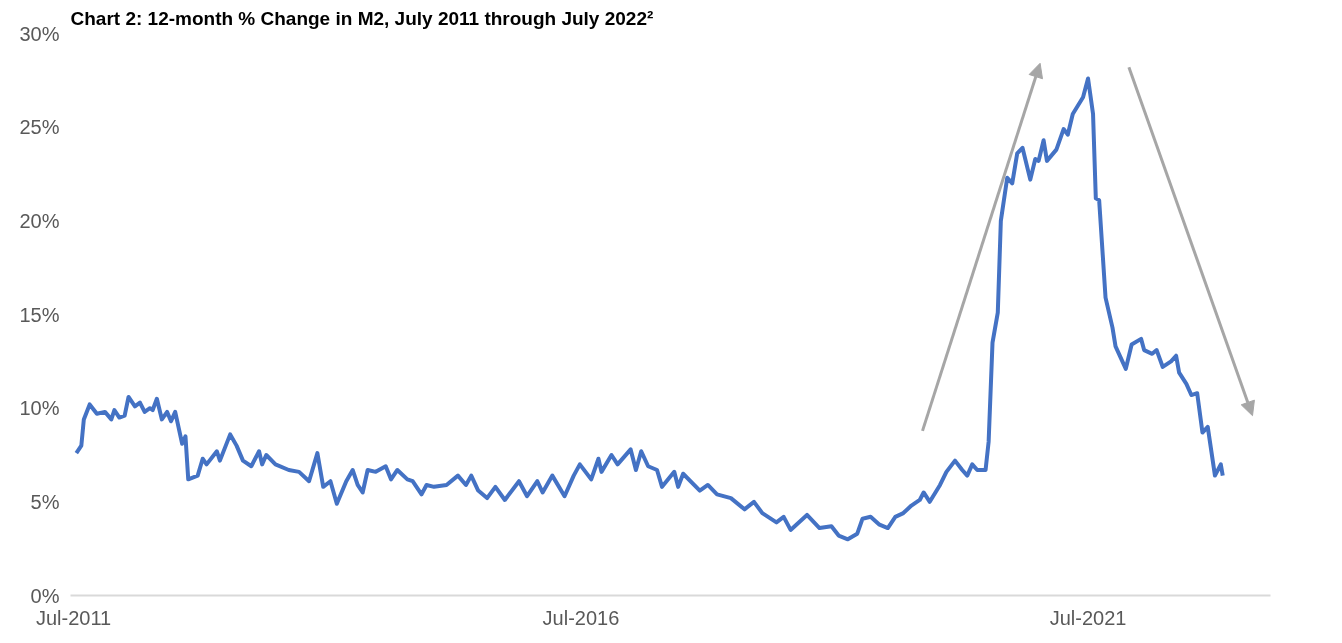 The height and width of the screenshot is (643, 1342). What do you see at coordinates (581, 617) in the screenshot?
I see `x-tick-label: Jul-2016` at bounding box center [581, 617].